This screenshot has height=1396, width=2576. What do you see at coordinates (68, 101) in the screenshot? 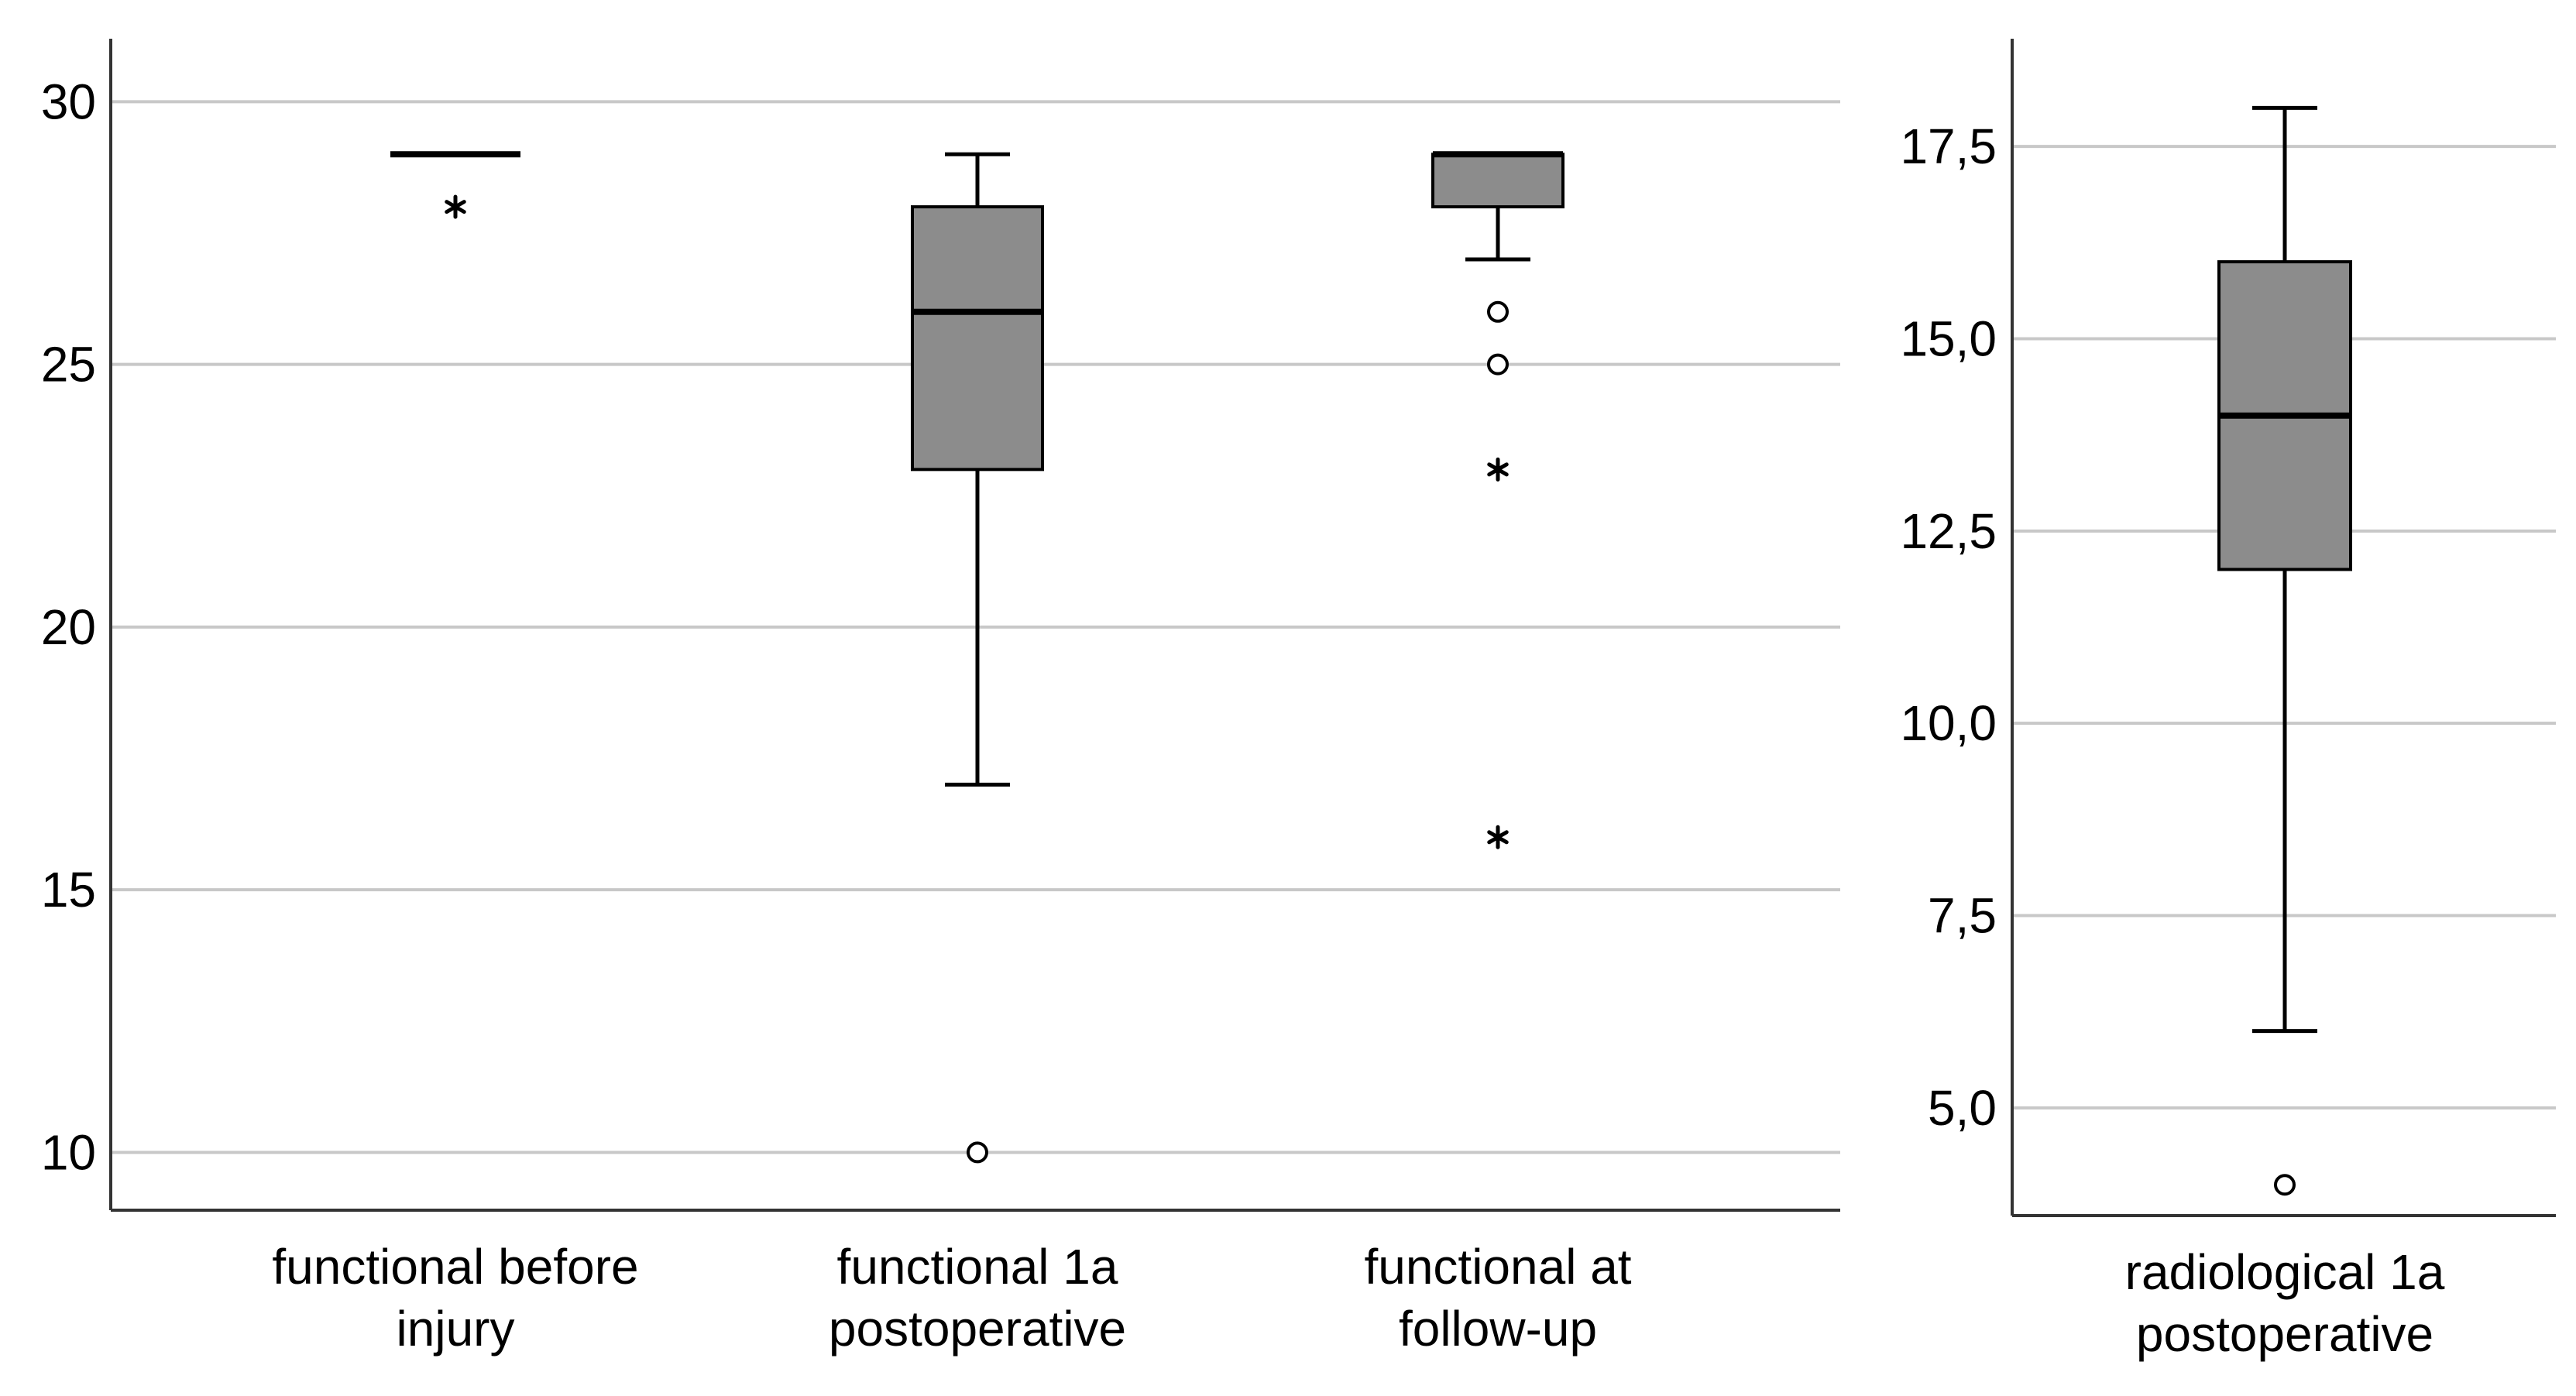
I see `y-tick-label: 30` at bounding box center [68, 101].